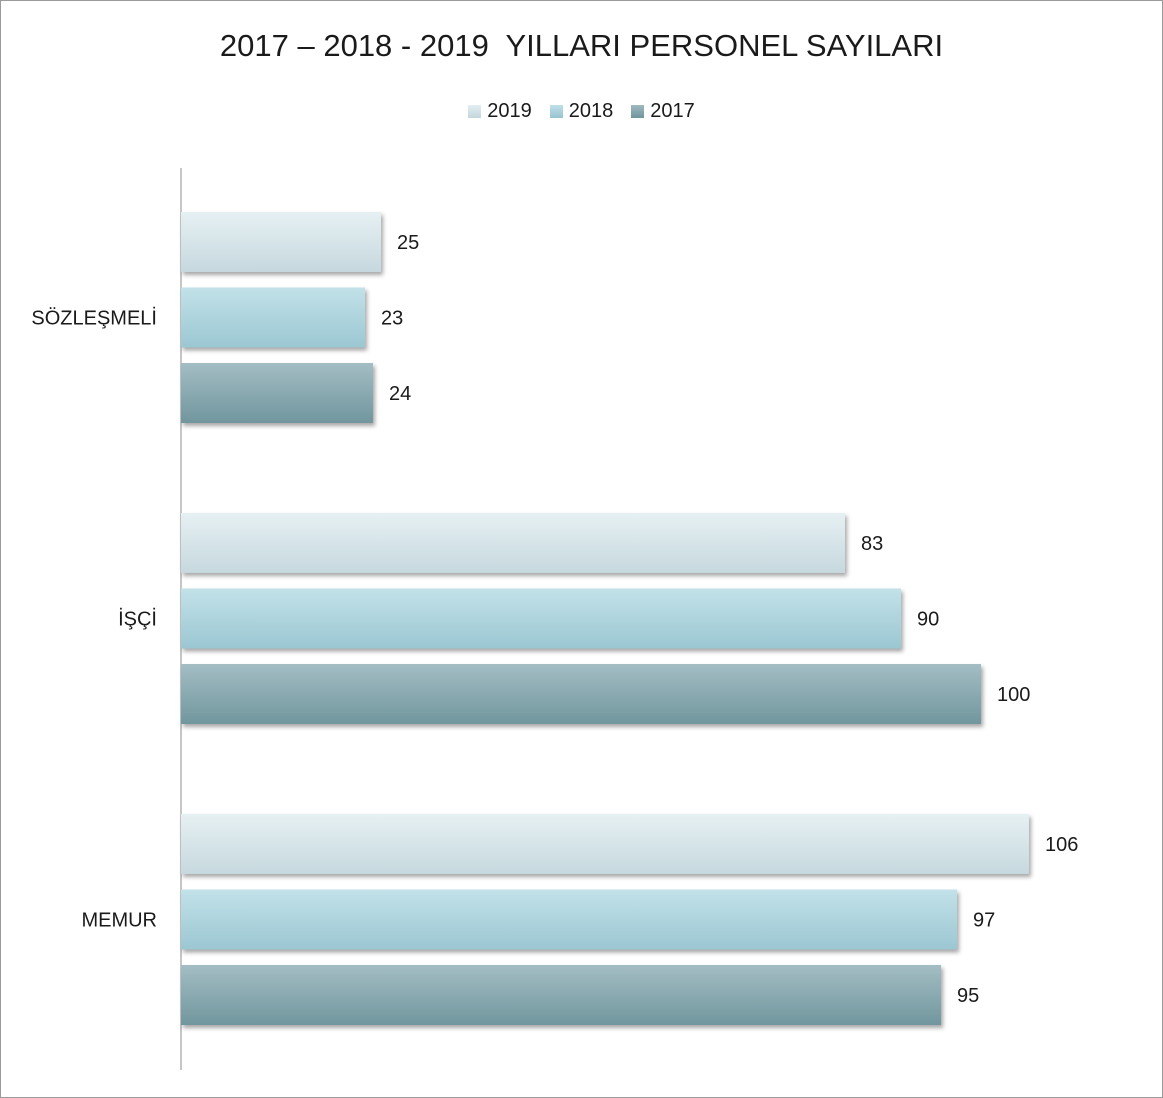 The image size is (1163, 1098). I want to click on data-label: 97, so click(984, 921).